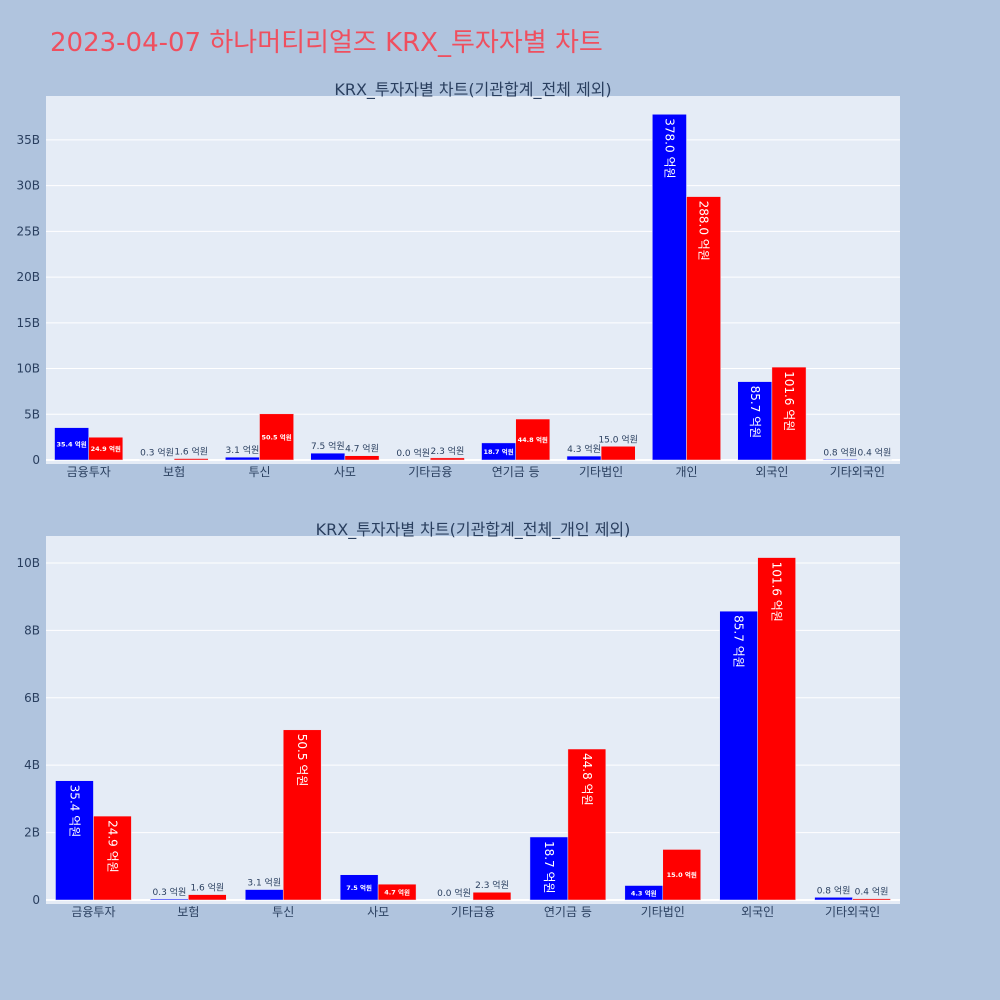 The image size is (1000, 1000). Describe the element at coordinates (617, 439) in the screenshot. I see `data-label: 15.0 억원` at that location.